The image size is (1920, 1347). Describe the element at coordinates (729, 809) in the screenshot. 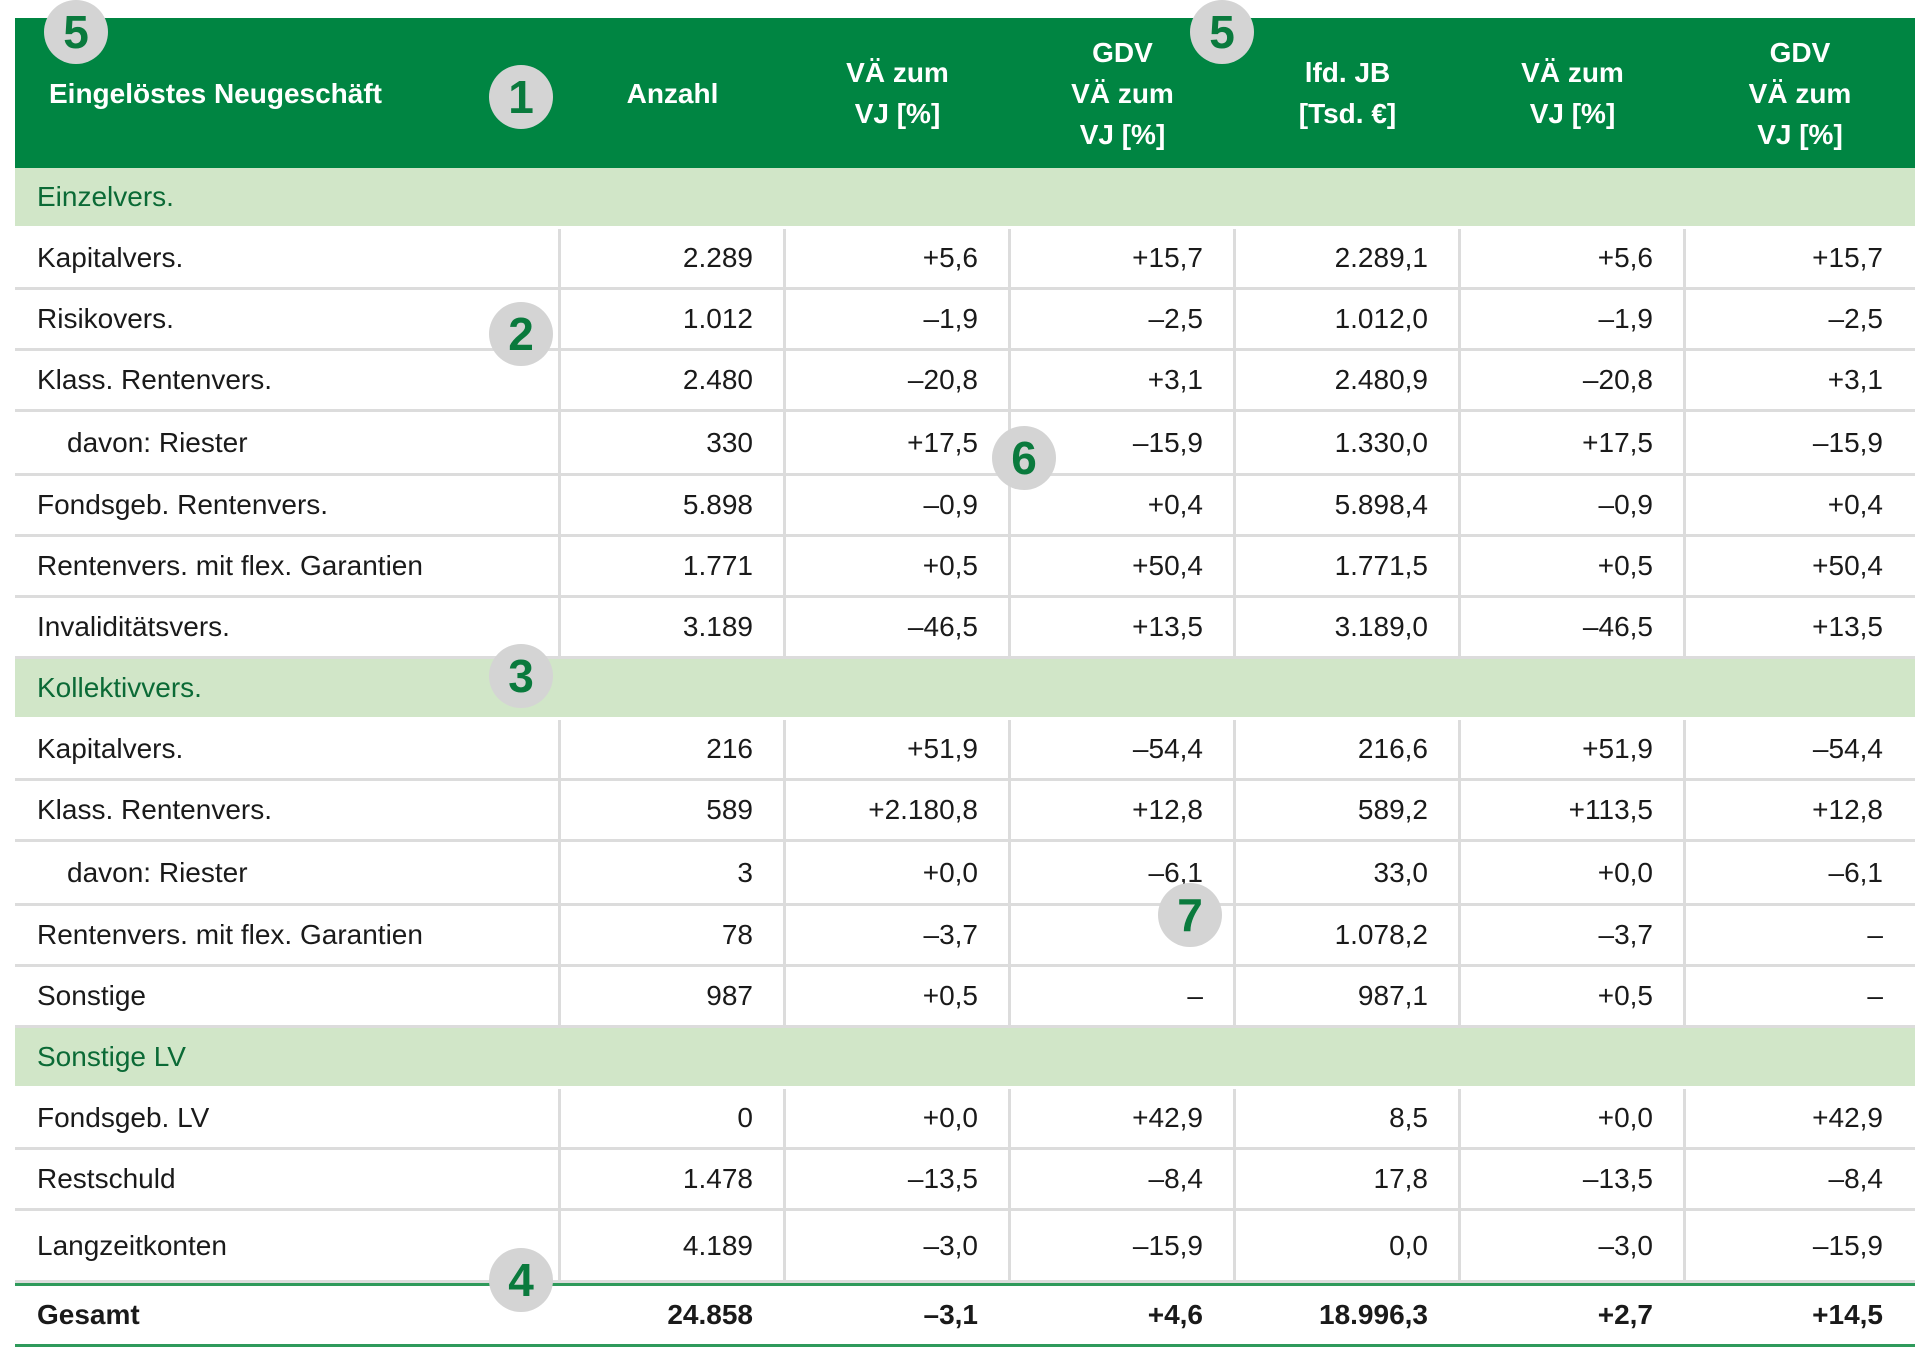

I see `row-value: 589` at that location.